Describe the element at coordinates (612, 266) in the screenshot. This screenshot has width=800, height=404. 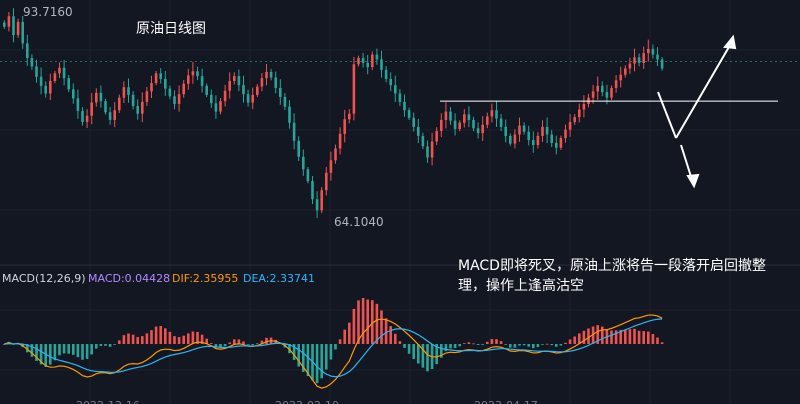
I see `annotation-line-1: MACD即将死叉，原油上涨将告一段落开启回撤整` at that location.